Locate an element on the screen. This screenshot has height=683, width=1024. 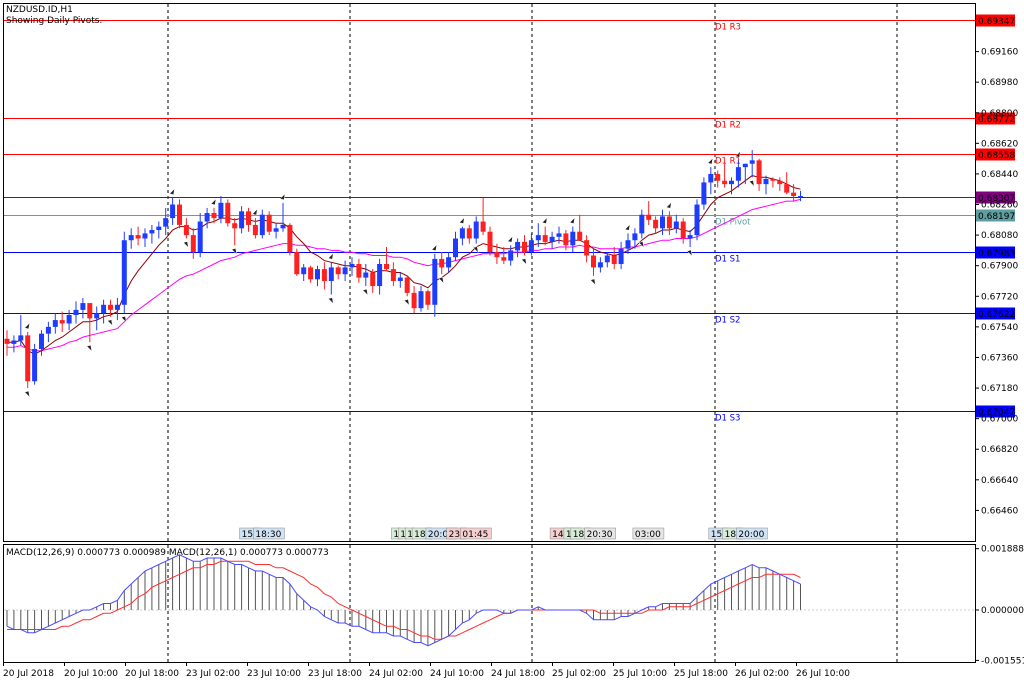
session-label-7: 23: is located at coordinates (456, 535).